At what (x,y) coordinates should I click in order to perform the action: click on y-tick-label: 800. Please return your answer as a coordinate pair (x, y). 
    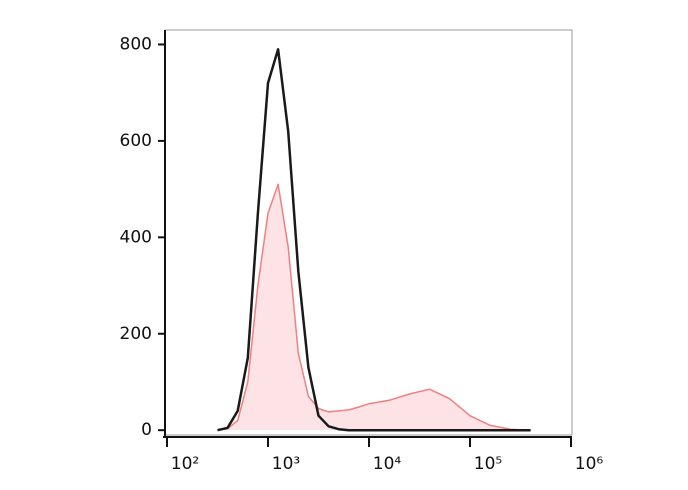
    Looking at the image, I should click on (136, 44).